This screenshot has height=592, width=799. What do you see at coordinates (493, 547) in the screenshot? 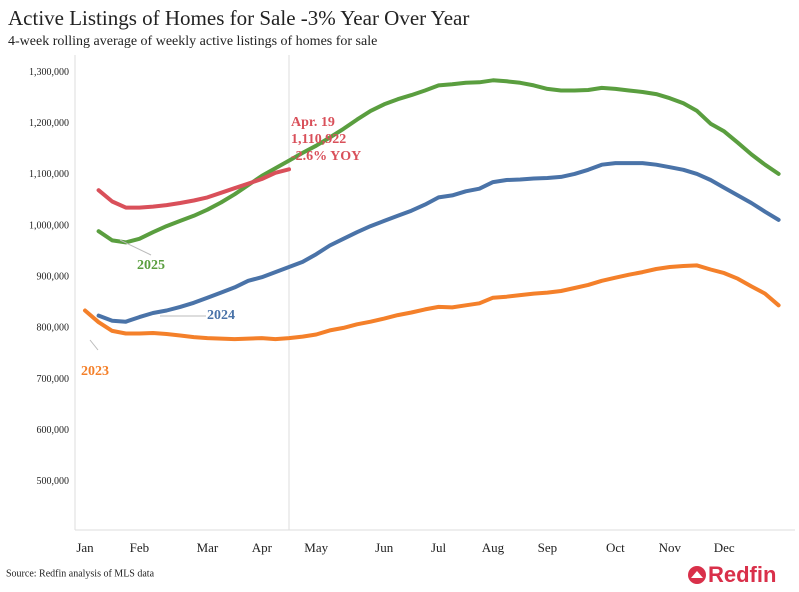
I see `x-tick-label: Aug` at bounding box center [493, 547].